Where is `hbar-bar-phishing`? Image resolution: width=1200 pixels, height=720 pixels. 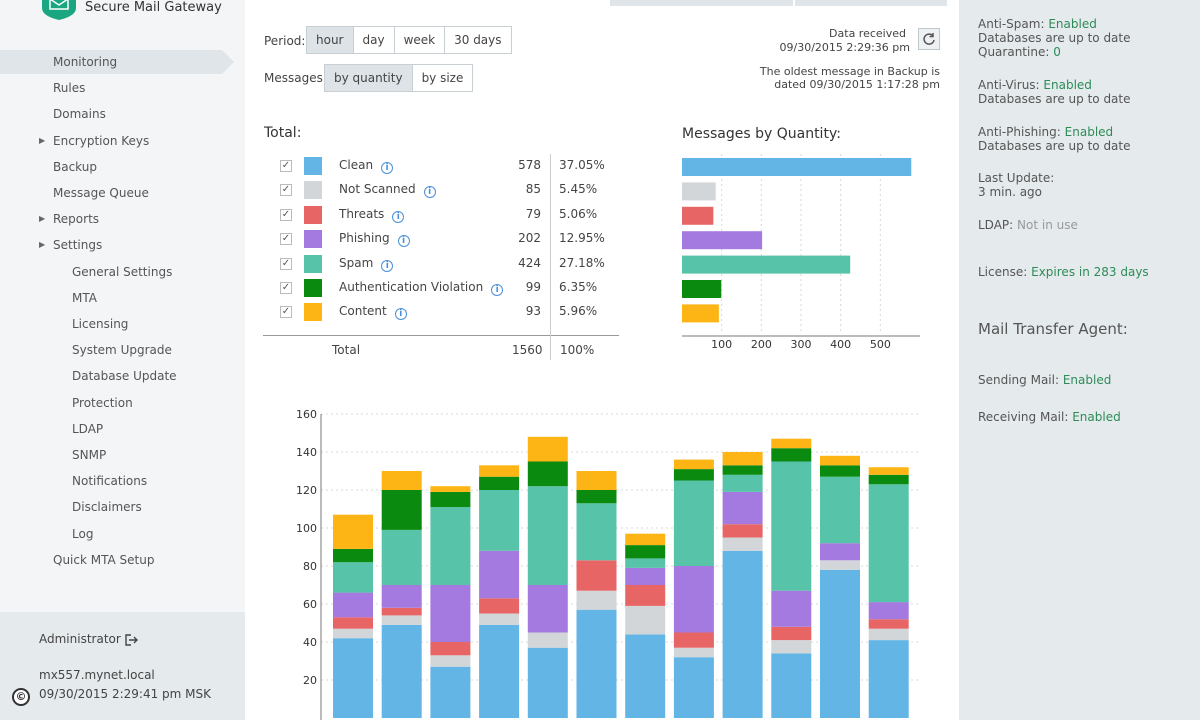
hbar-bar-phishing is located at coordinates (722, 240).